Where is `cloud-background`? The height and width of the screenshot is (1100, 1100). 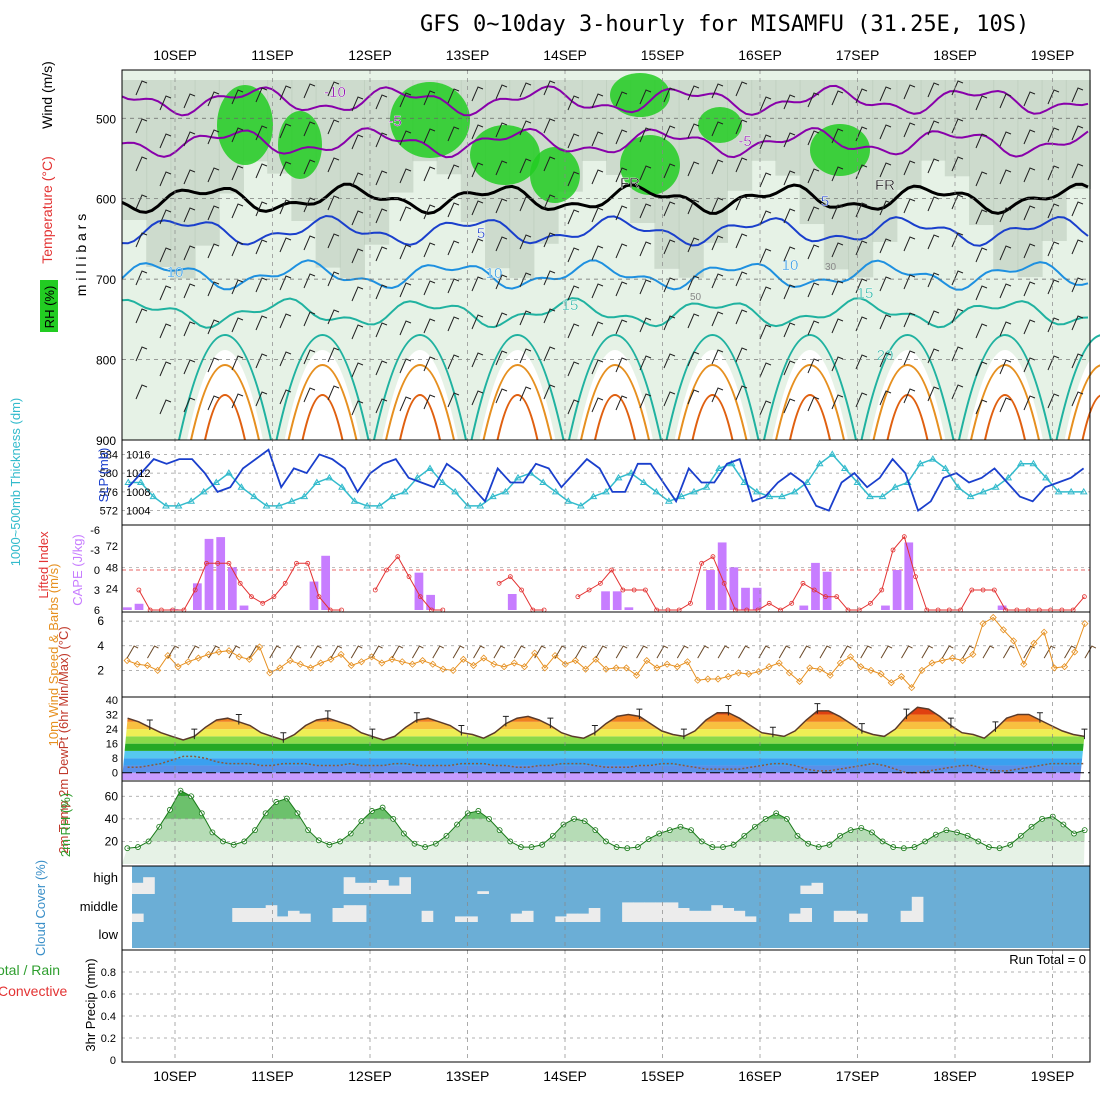
cloud-background is located at coordinates (611, 907).